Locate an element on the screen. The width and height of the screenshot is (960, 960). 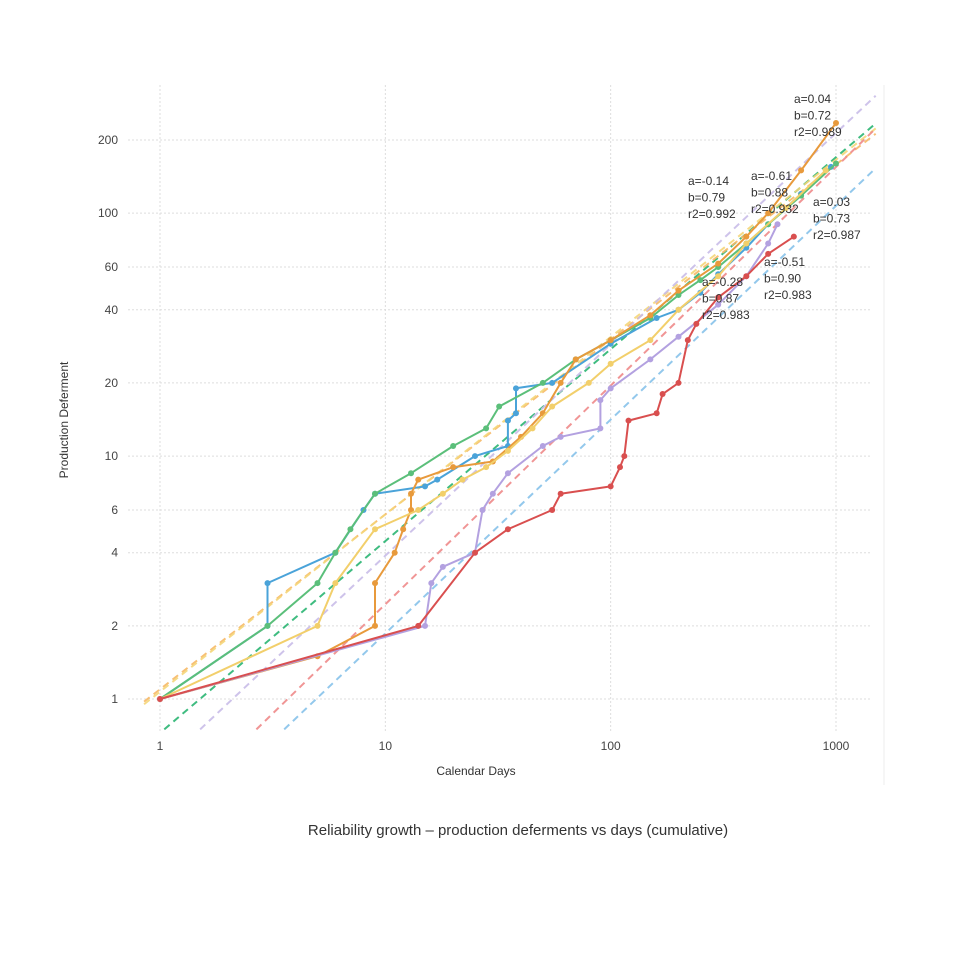
fit-annotation-line: b=0.72 is located at coordinates (812, 116).